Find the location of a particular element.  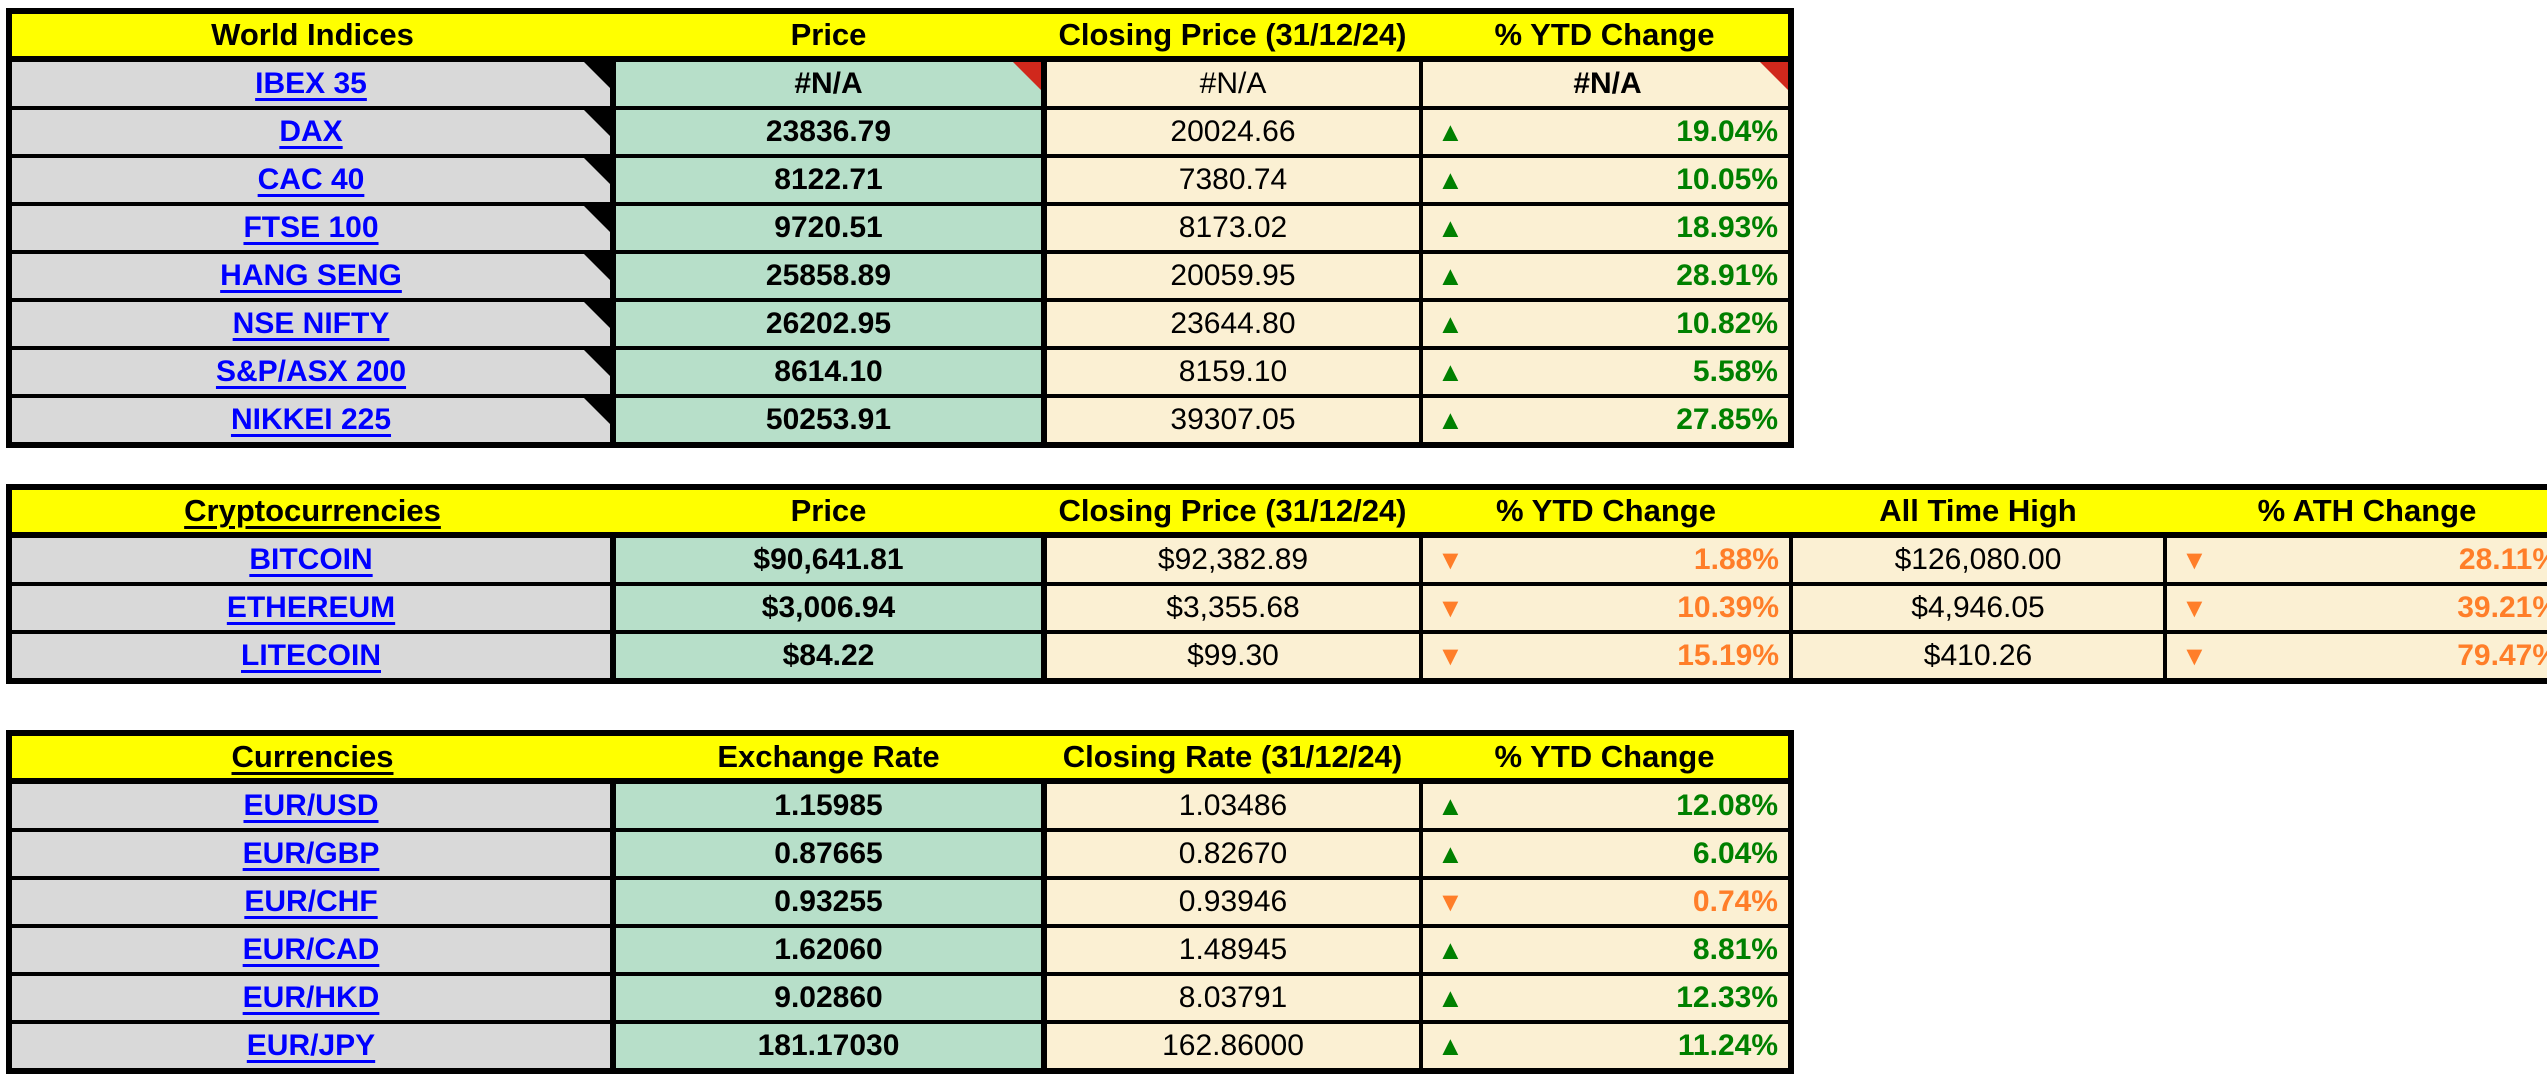

all-time-high-cell: $126,080.00 is located at coordinates (1978, 559).